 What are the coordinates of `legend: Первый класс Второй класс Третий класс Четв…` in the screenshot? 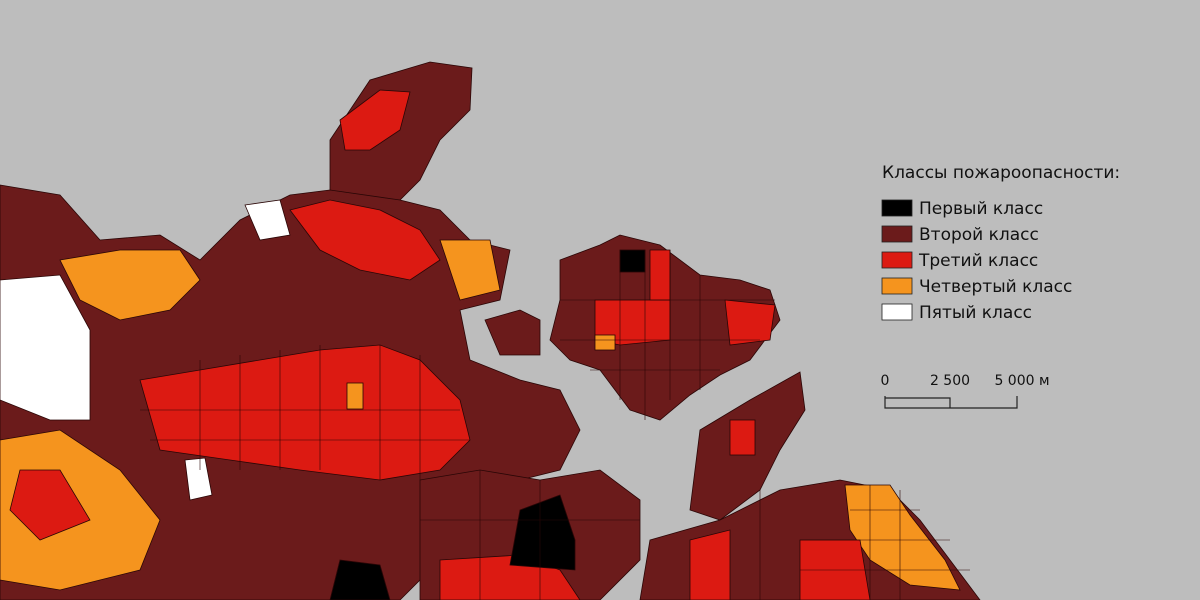 It's located at (976, 261).